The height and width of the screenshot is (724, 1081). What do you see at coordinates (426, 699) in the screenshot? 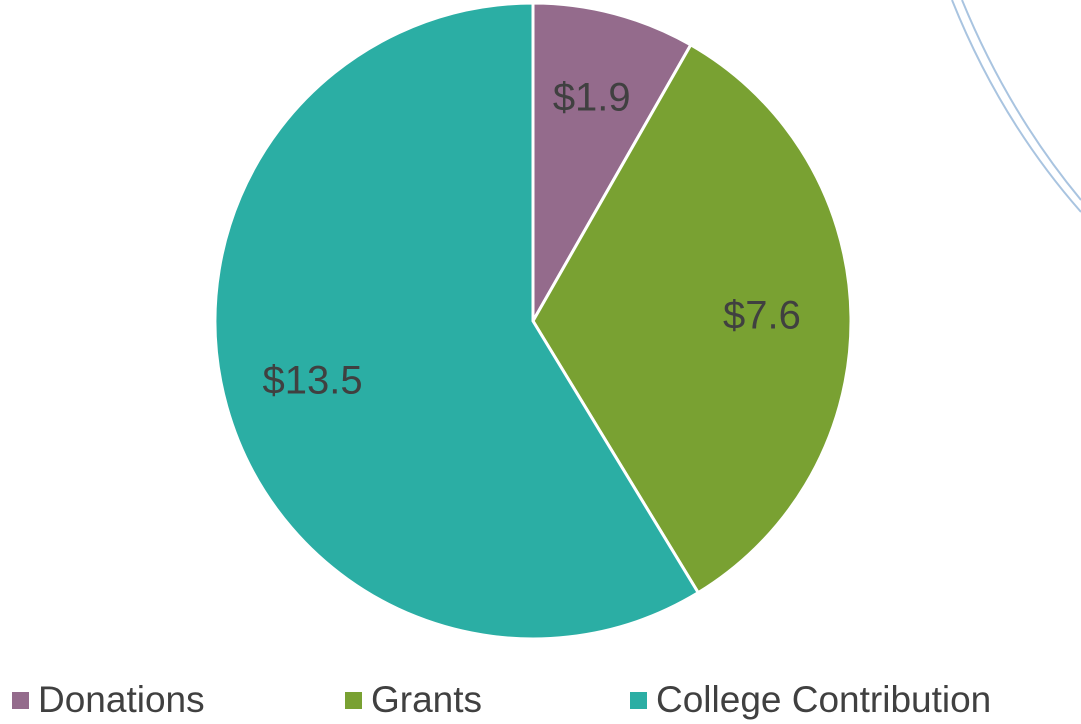
I see `legend-label: Grants` at bounding box center [426, 699].